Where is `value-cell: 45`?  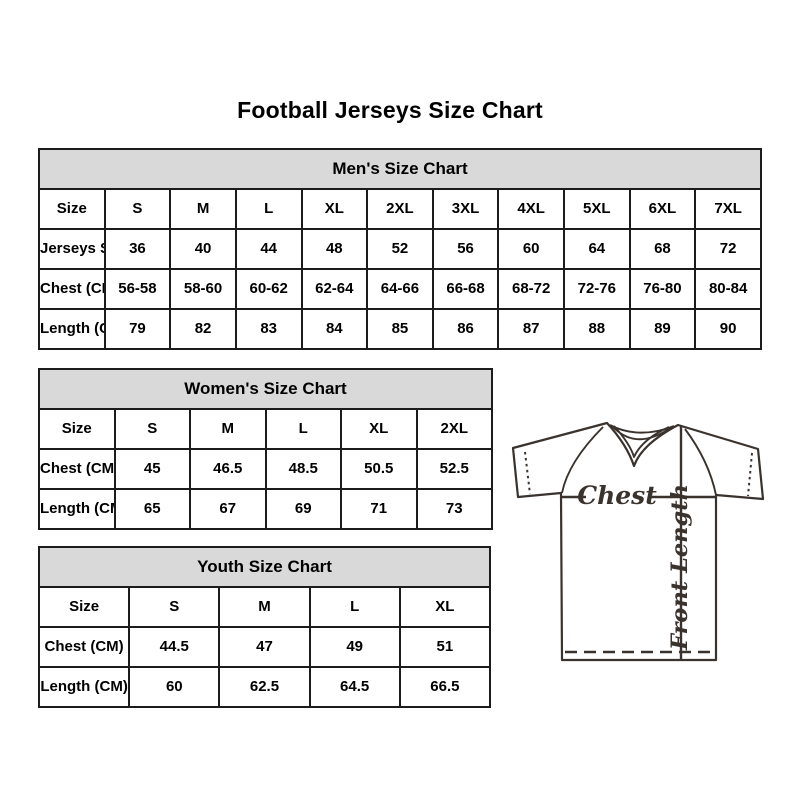 value-cell: 45 is located at coordinates (152, 469).